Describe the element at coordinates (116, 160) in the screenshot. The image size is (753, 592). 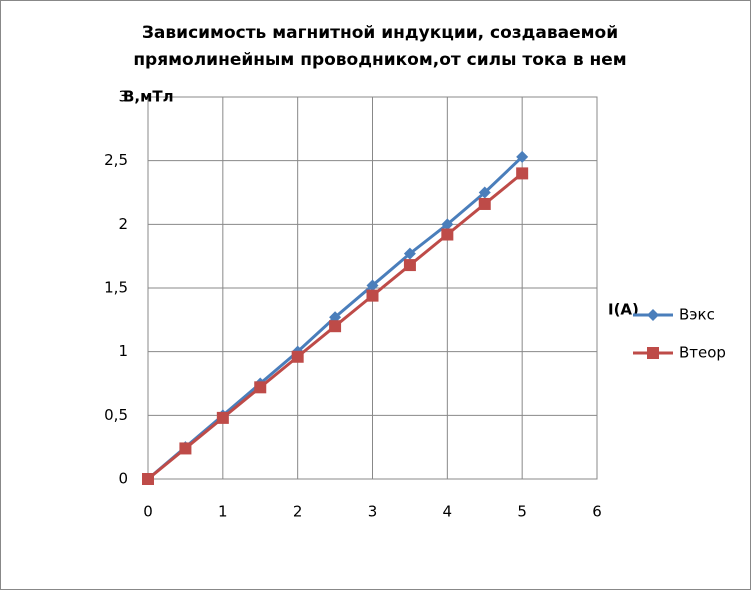
I see `y-tick-label: 2,5` at that location.